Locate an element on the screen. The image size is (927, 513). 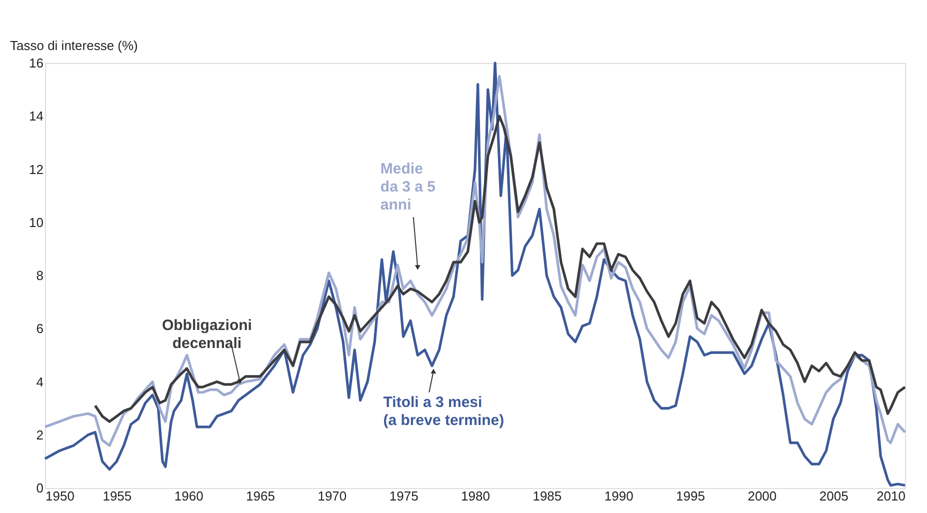
x-tick-label: 2010 is located at coordinates (891, 496).